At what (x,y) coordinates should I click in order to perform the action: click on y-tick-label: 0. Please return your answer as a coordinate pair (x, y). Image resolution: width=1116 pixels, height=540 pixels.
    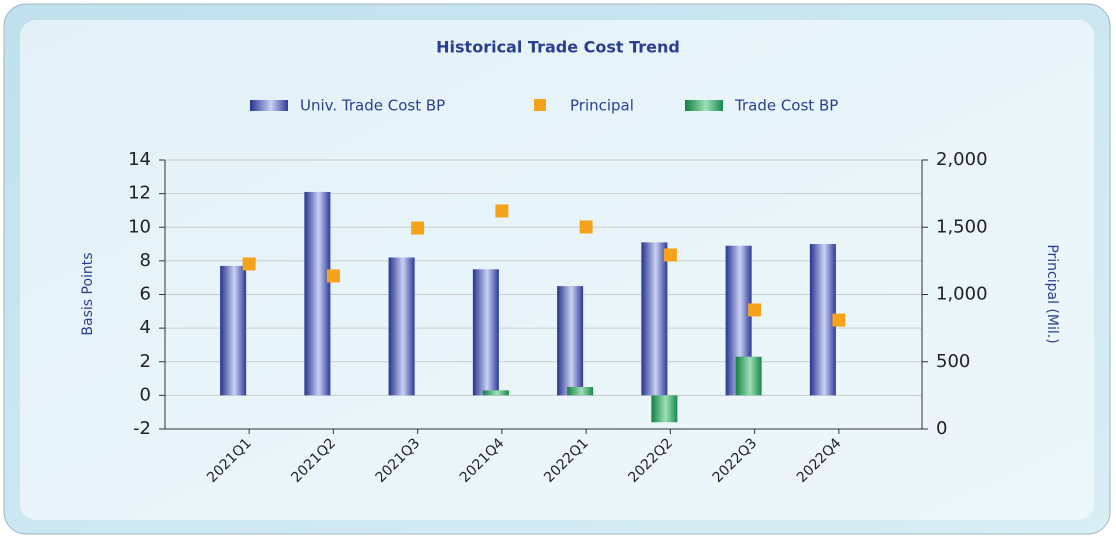
    Looking at the image, I should click on (145, 394).